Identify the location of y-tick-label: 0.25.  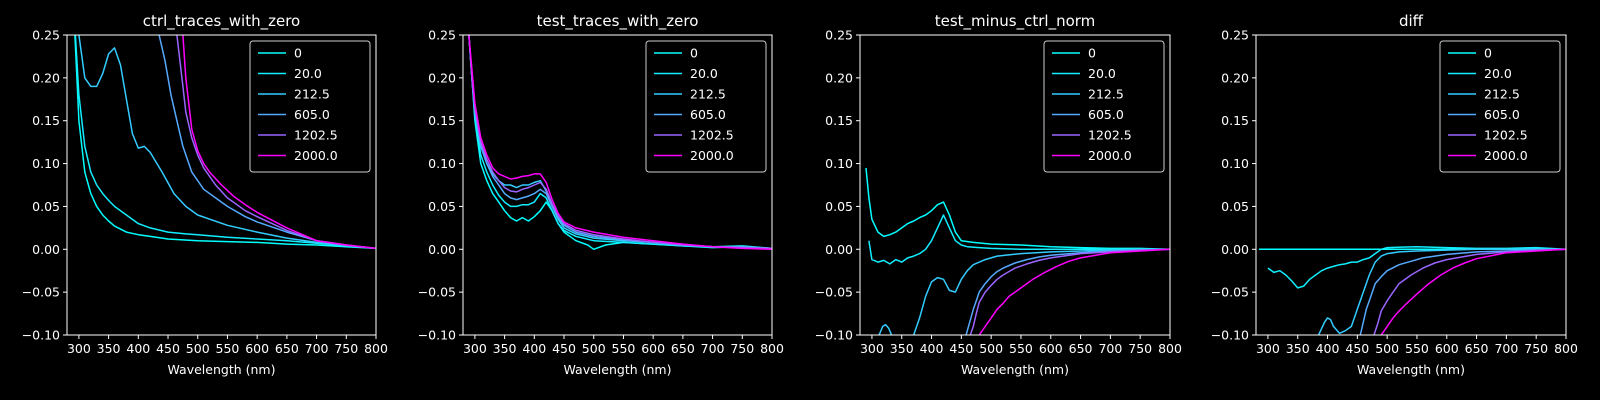
(839, 35).